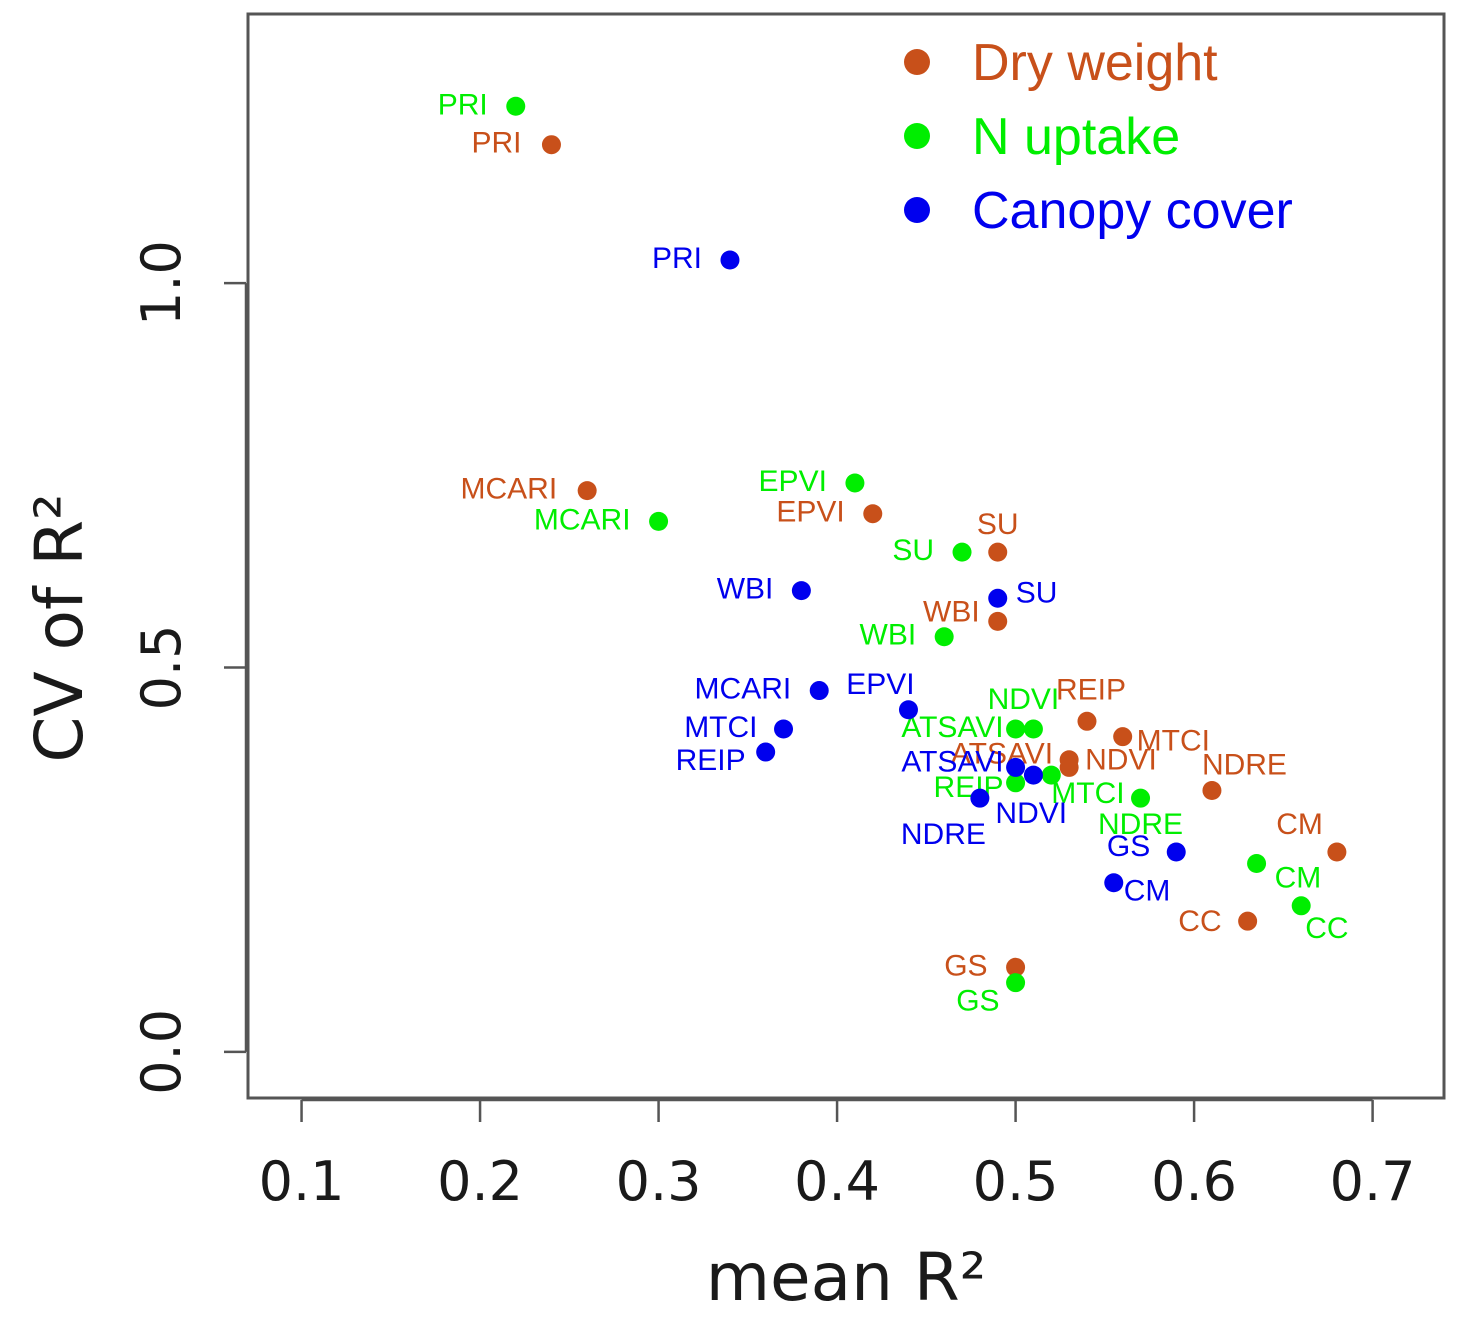 The image size is (1467, 1330). Describe the element at coordinates (1033, 775) in the screenshot. I see `point-canopy_cover-ndvi` at that location.